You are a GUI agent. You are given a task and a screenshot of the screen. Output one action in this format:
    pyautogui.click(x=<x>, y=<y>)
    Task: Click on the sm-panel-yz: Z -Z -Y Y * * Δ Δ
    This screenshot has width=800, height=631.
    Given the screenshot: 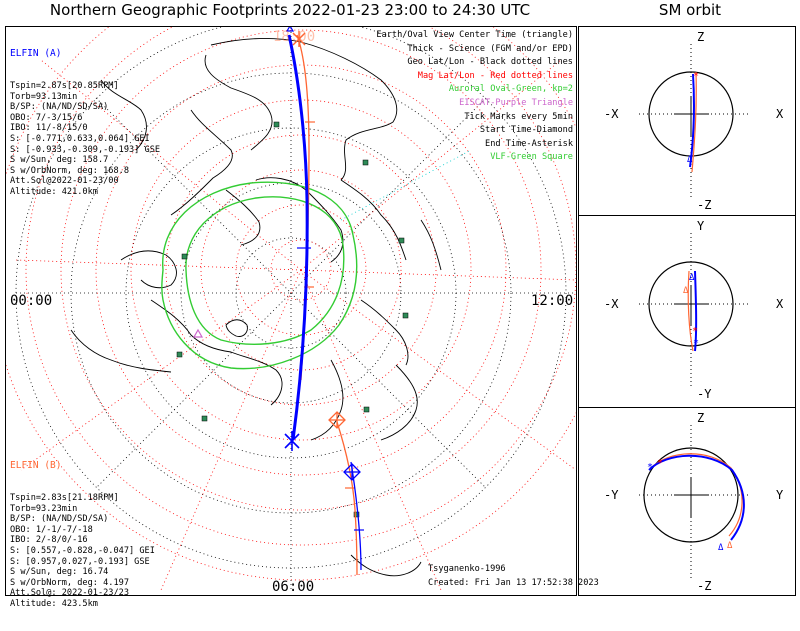 What is the action you would take?
    pyautogui.click(x=687, y=501)
    